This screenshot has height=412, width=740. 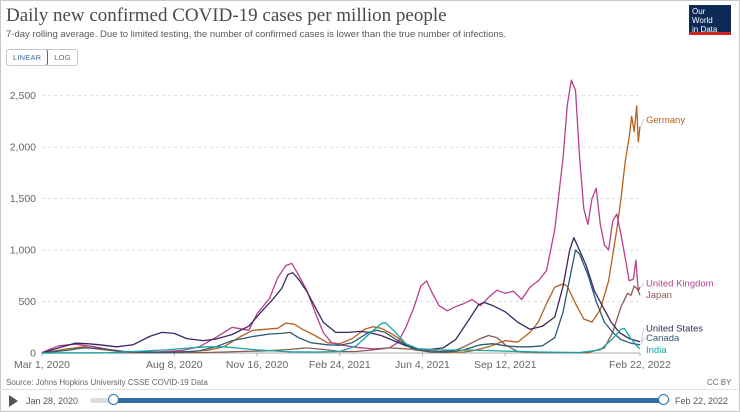 What do you see at coordinates (505, 365) in the screenshot?
I see `x-tick-label: Sep 12, 2021` at bounding box center [505, 365].